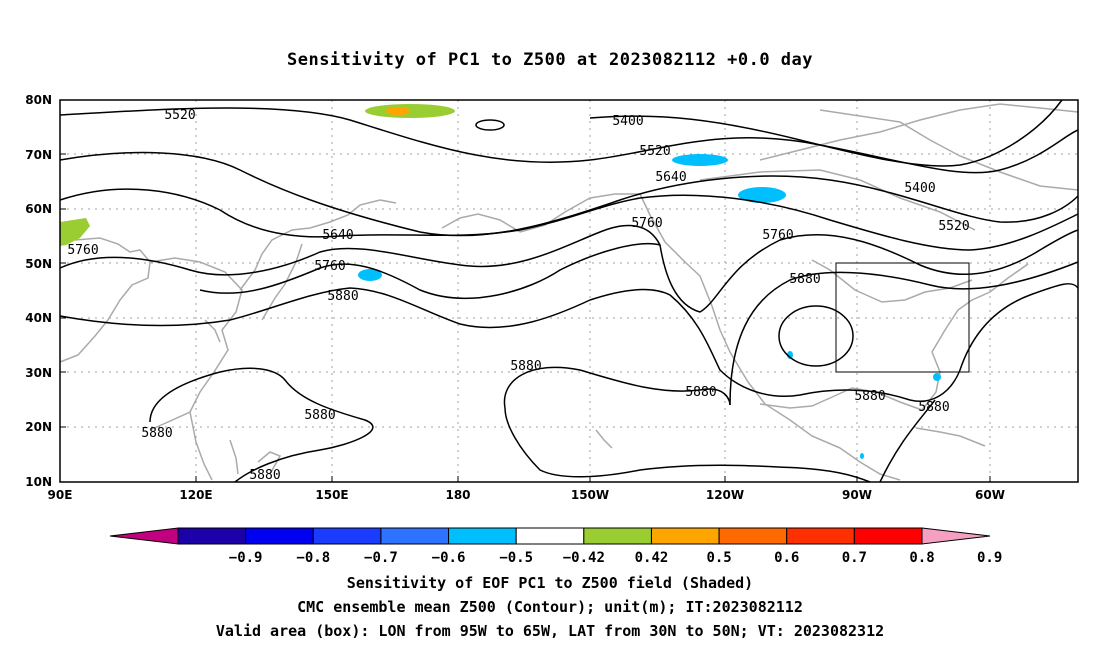 This screenshot has height=650, width=1100. Describe the element at coordinates (381, 558) in the screenshot. I see `colorbar-label: −0.7` at that location.